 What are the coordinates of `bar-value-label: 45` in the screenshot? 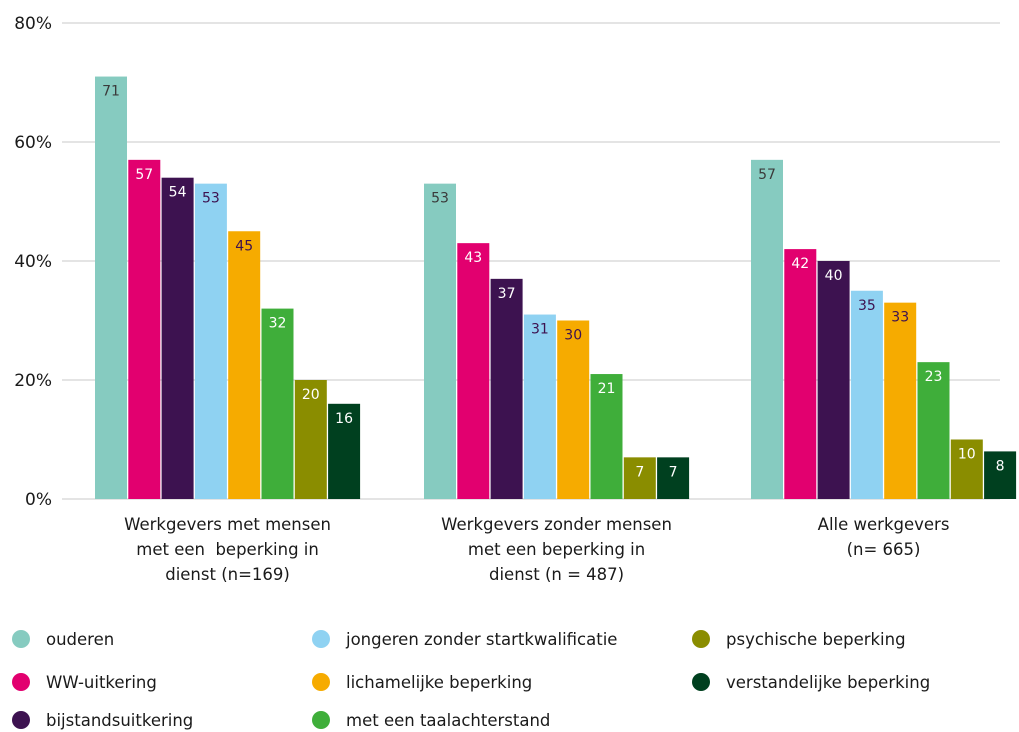 It's located at (244, 246).